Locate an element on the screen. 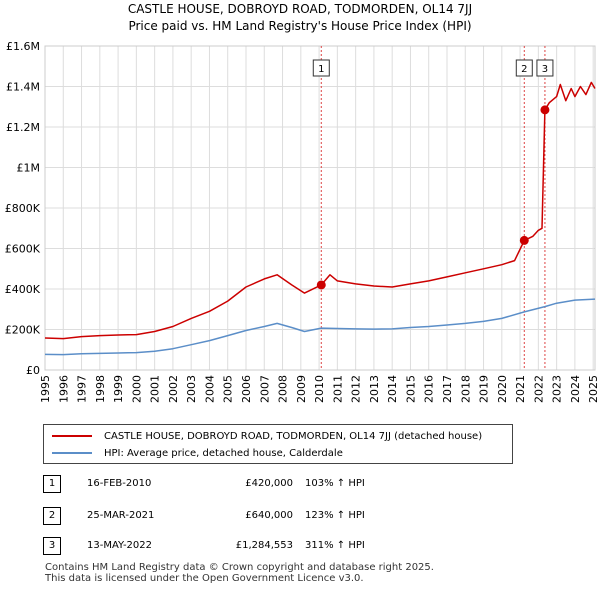 Image resolution: width=600 pixels, height=590 pixels. hpi-series-line is located at coordinates (320, 327).